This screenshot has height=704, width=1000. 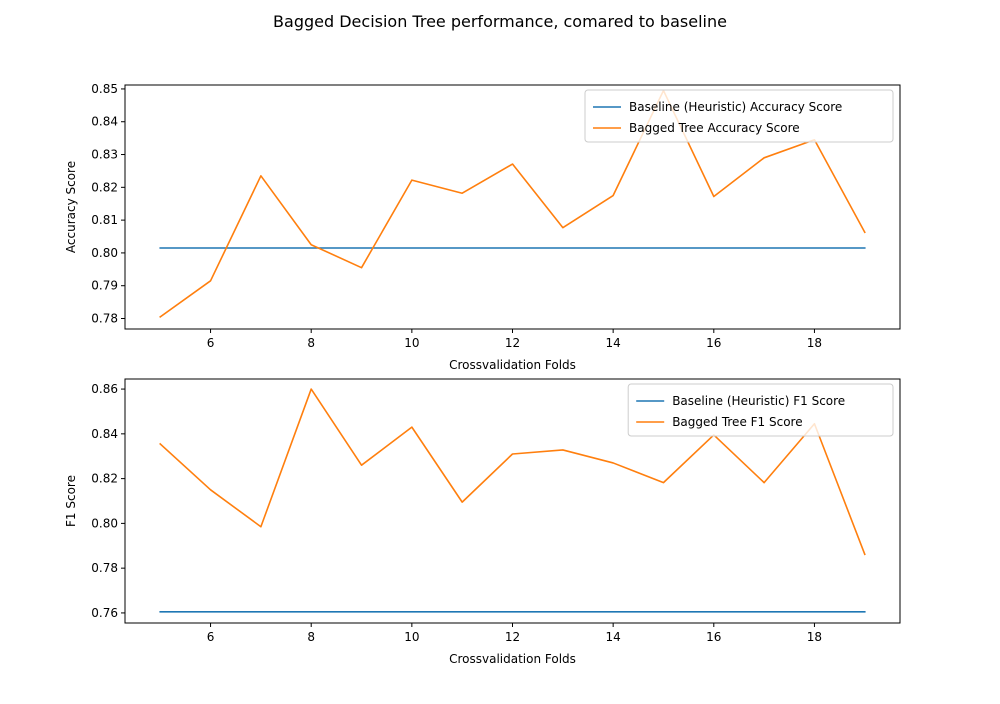 What do you see at coordinates (104, 613) in the screenshot?
I see `y-tick-label: 0.76` at bounding box center [104, 613].